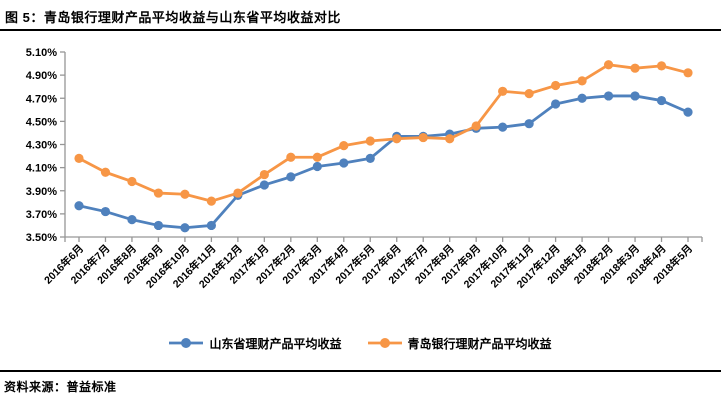  What do you see at coordinates (479, 343) in the screenshot?
I see `legend-label: 青岛银行理财产品平均收益` at bounding box center [479, 343].